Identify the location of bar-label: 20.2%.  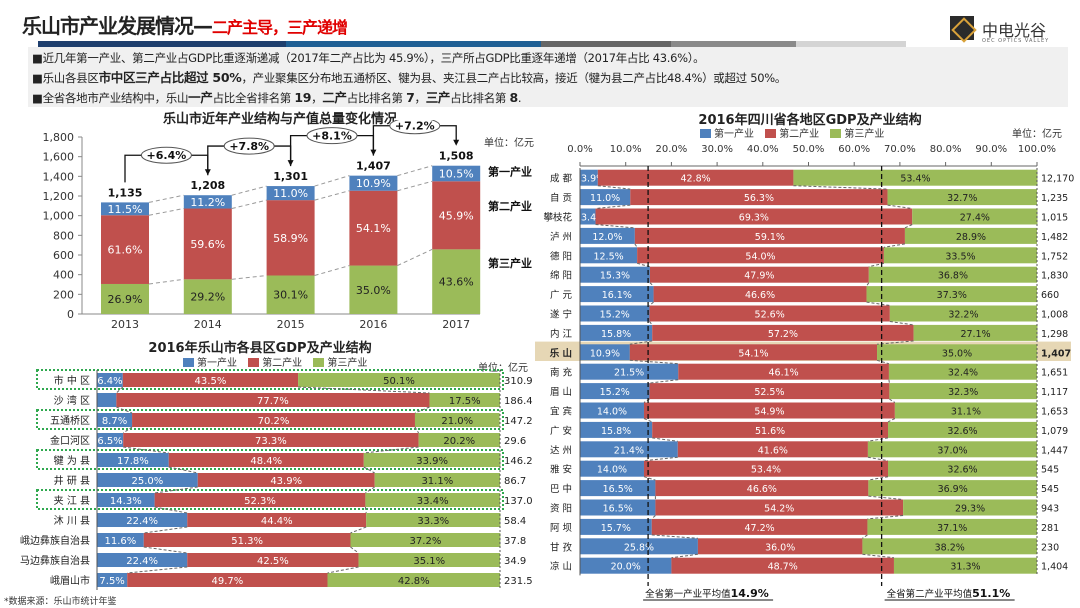
(459, 441).